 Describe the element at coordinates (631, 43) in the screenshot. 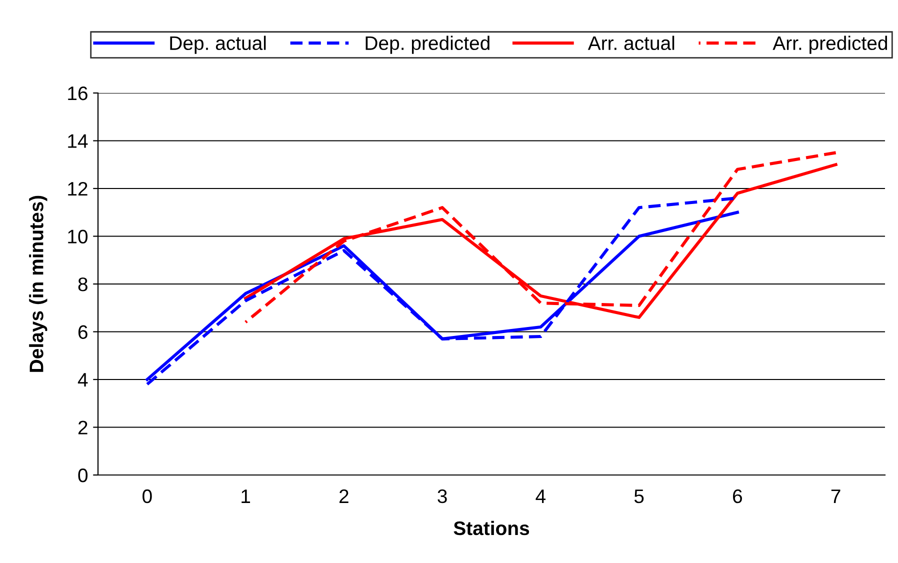

I see `legend-label: Arr. actual` at that location.